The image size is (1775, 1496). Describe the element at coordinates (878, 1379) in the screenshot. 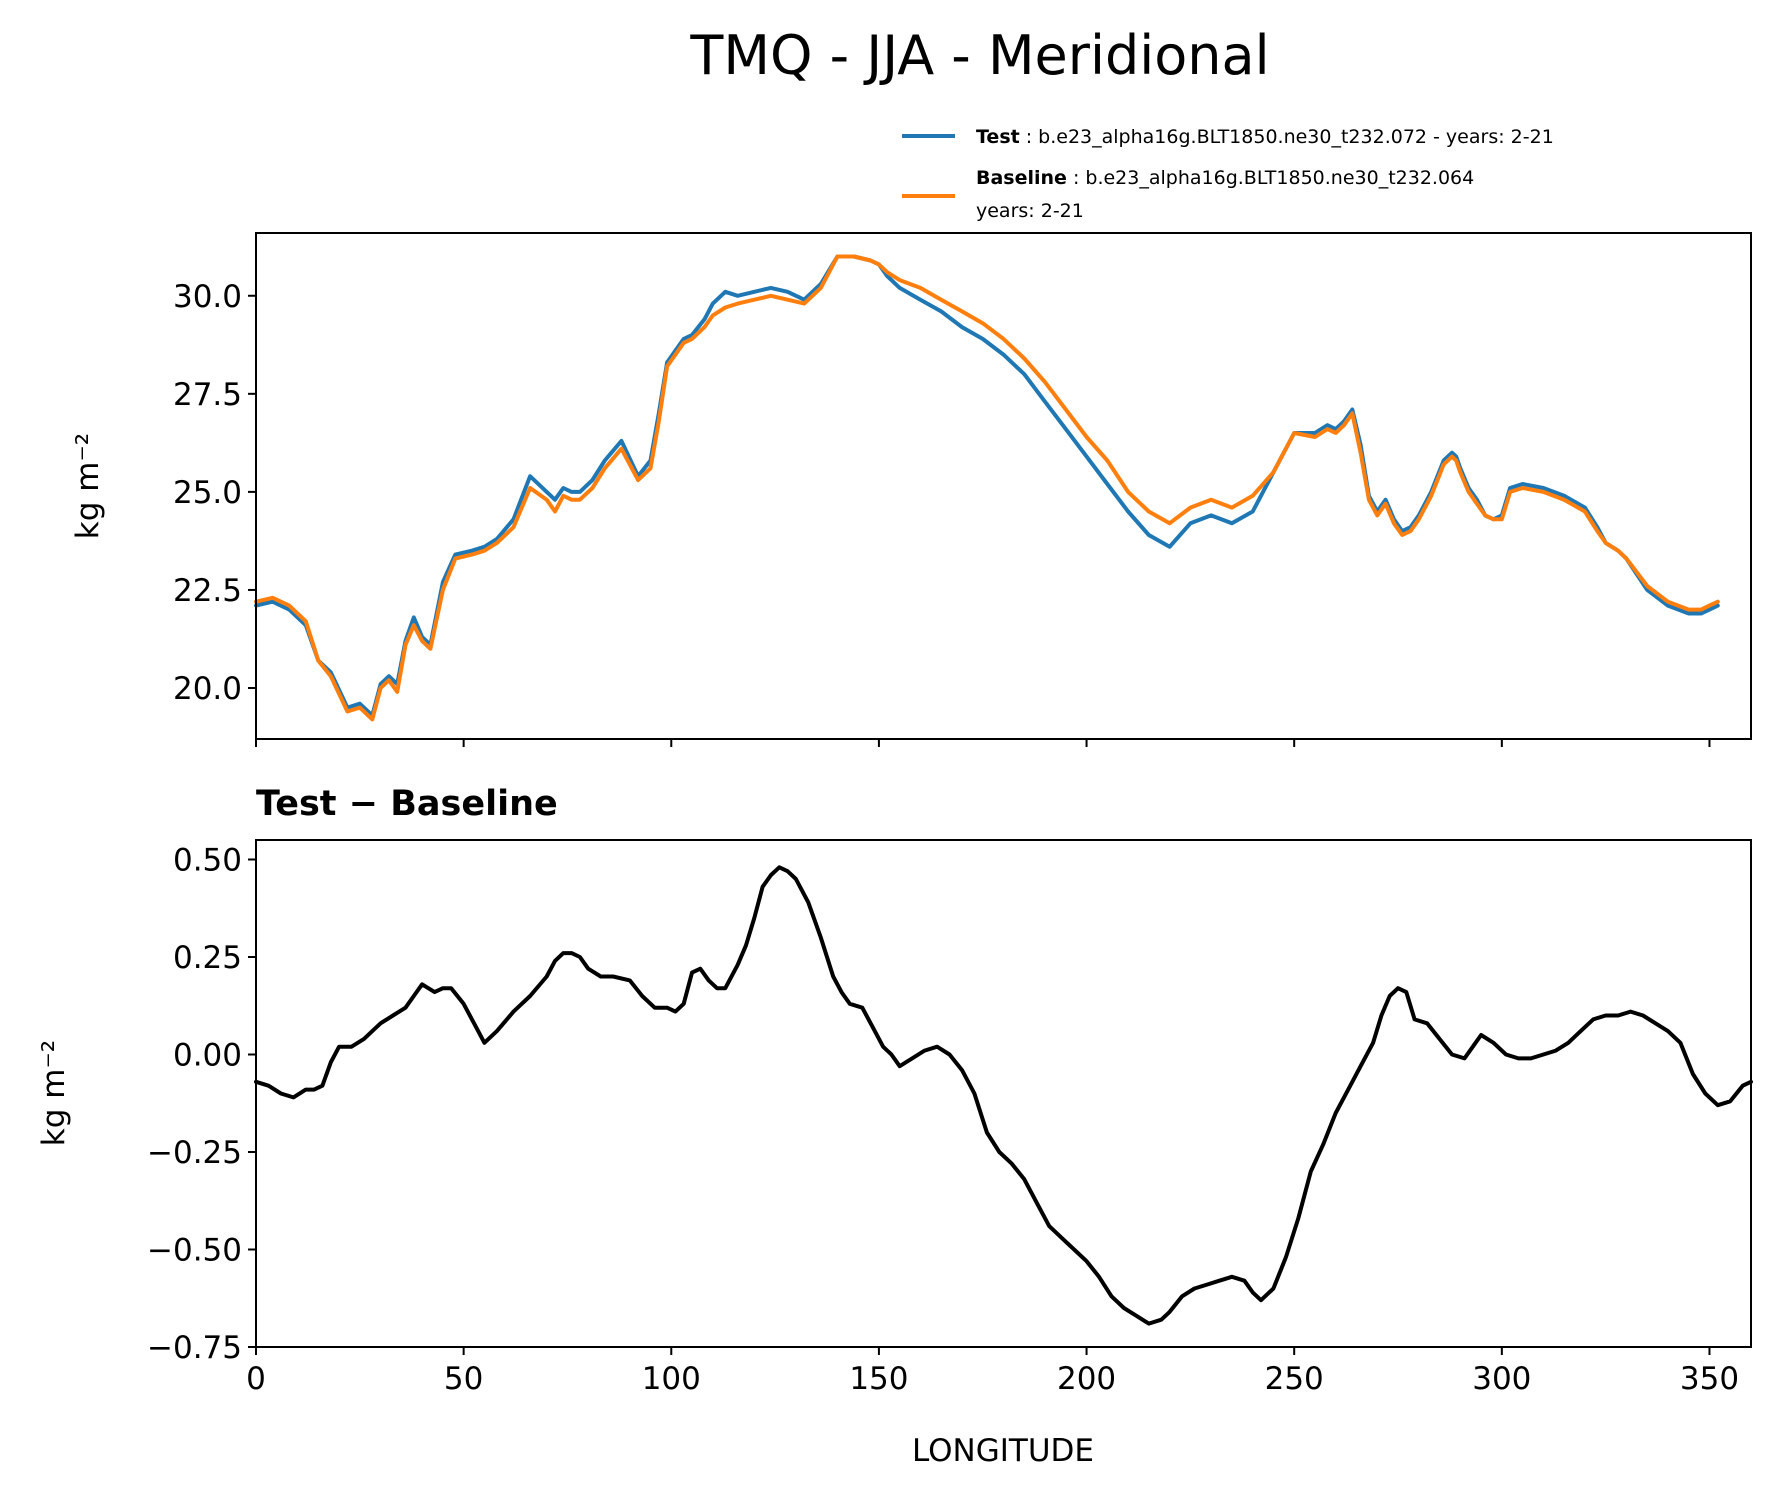

I see `bottom-x-tick-label: 150` at that location.